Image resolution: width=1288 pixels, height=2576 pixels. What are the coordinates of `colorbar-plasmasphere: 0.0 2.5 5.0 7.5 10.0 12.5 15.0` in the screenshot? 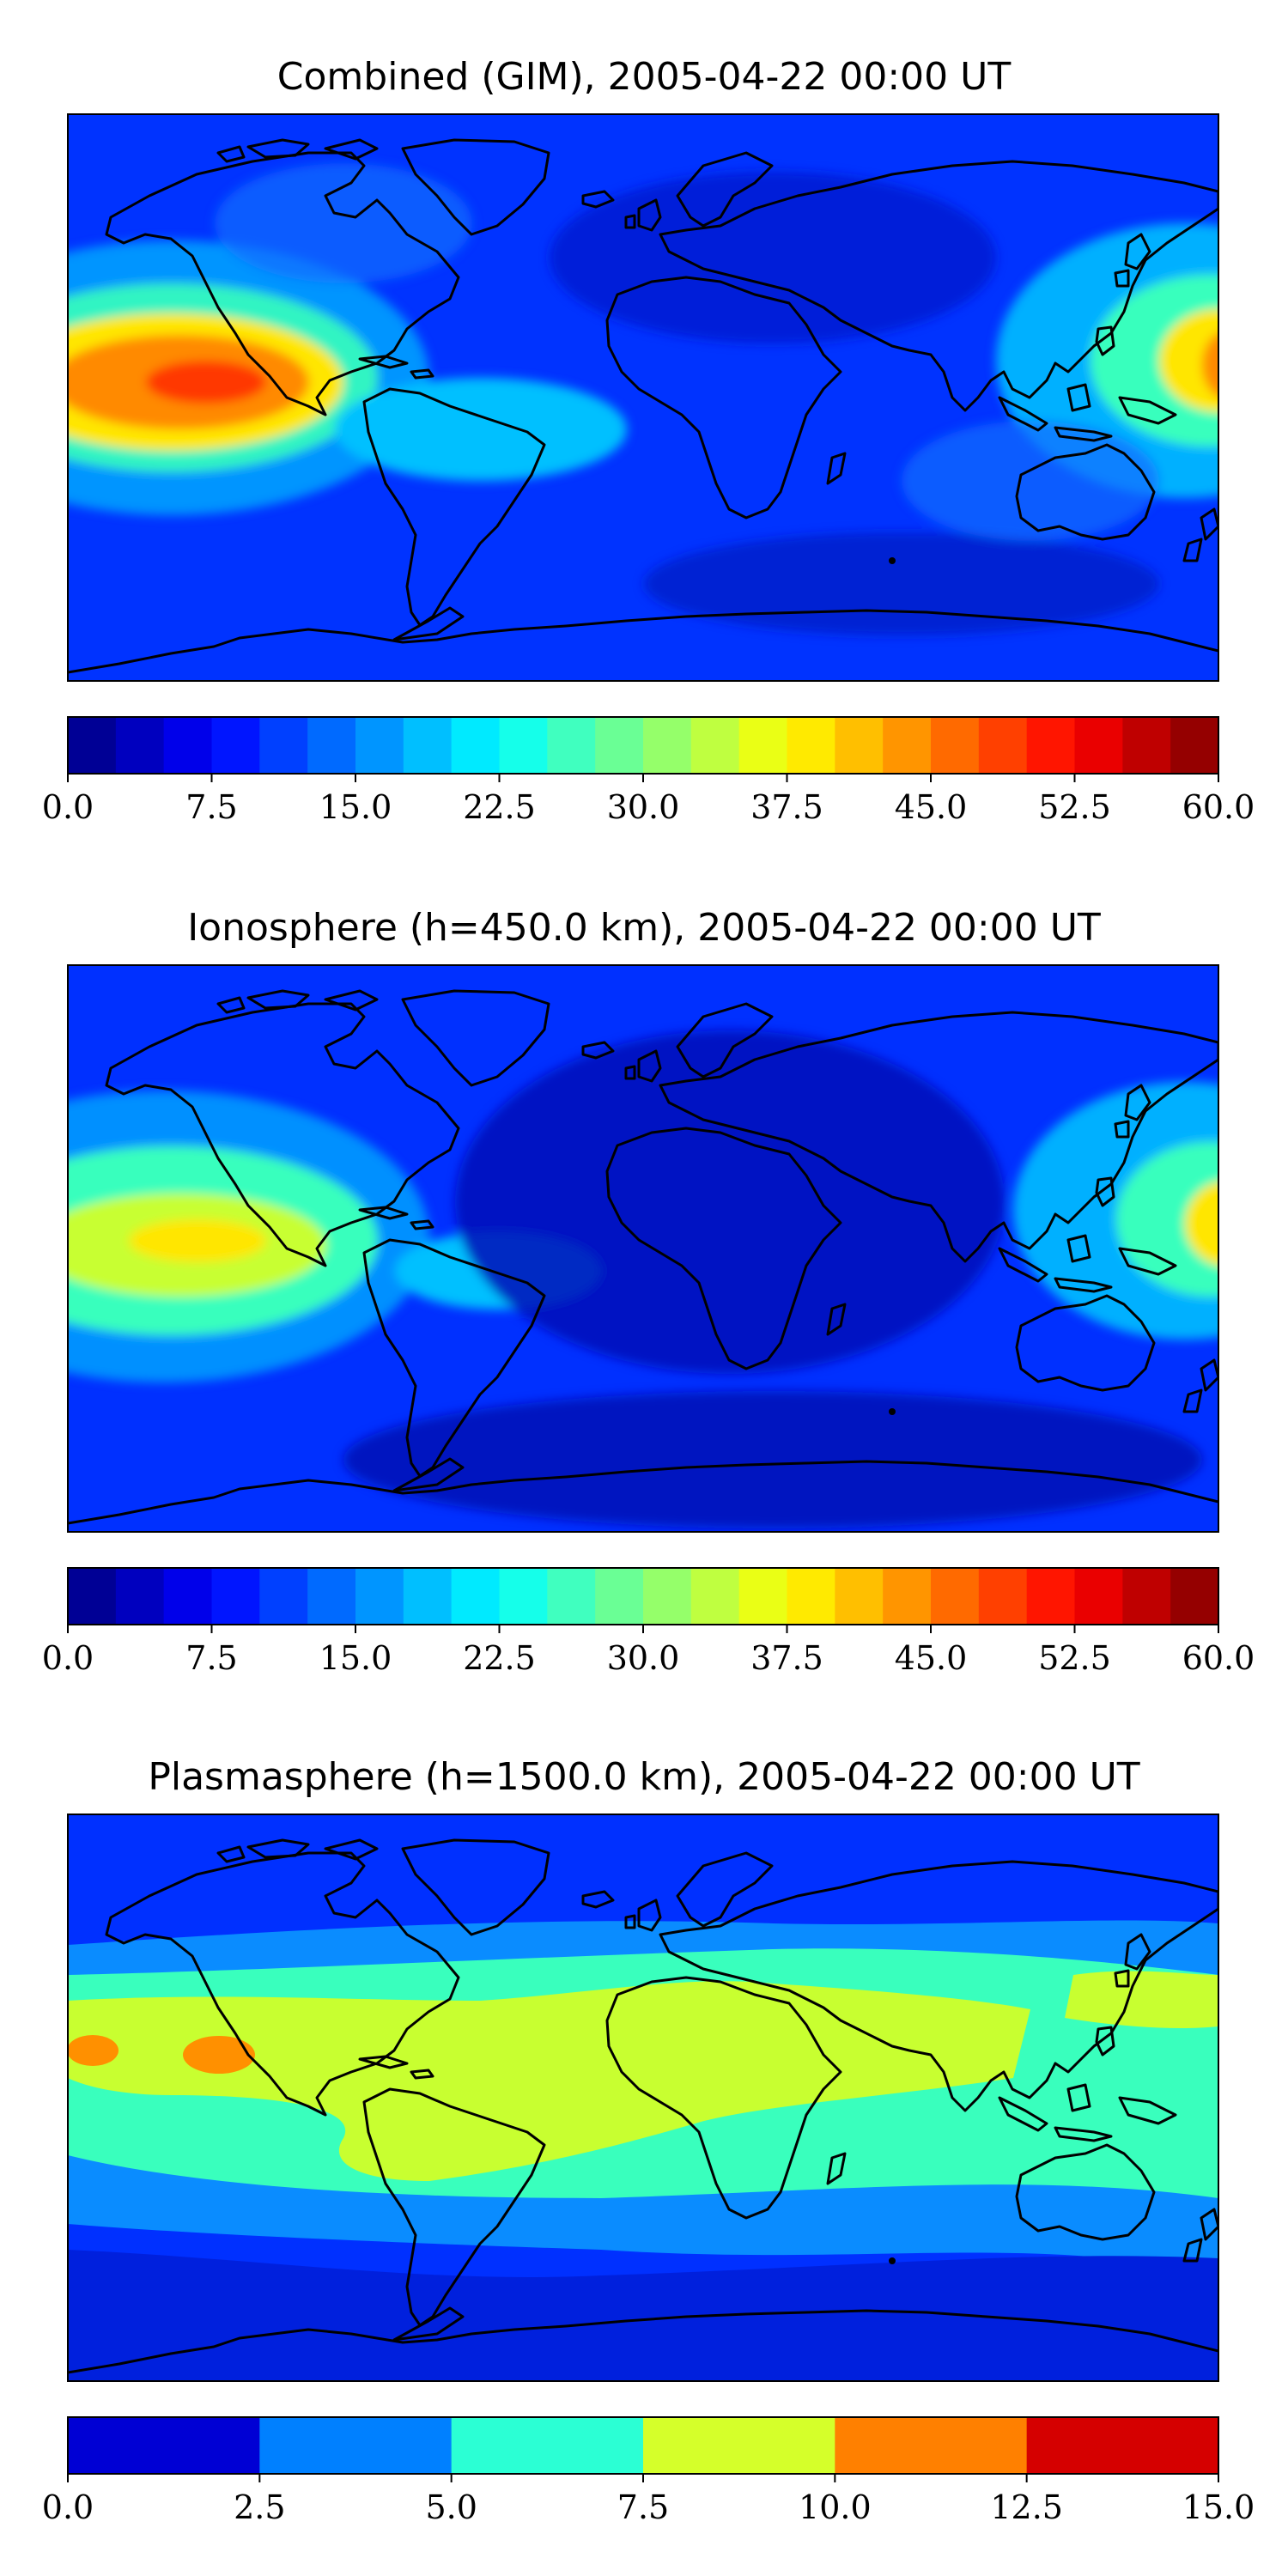 It's located at (649, 2471).